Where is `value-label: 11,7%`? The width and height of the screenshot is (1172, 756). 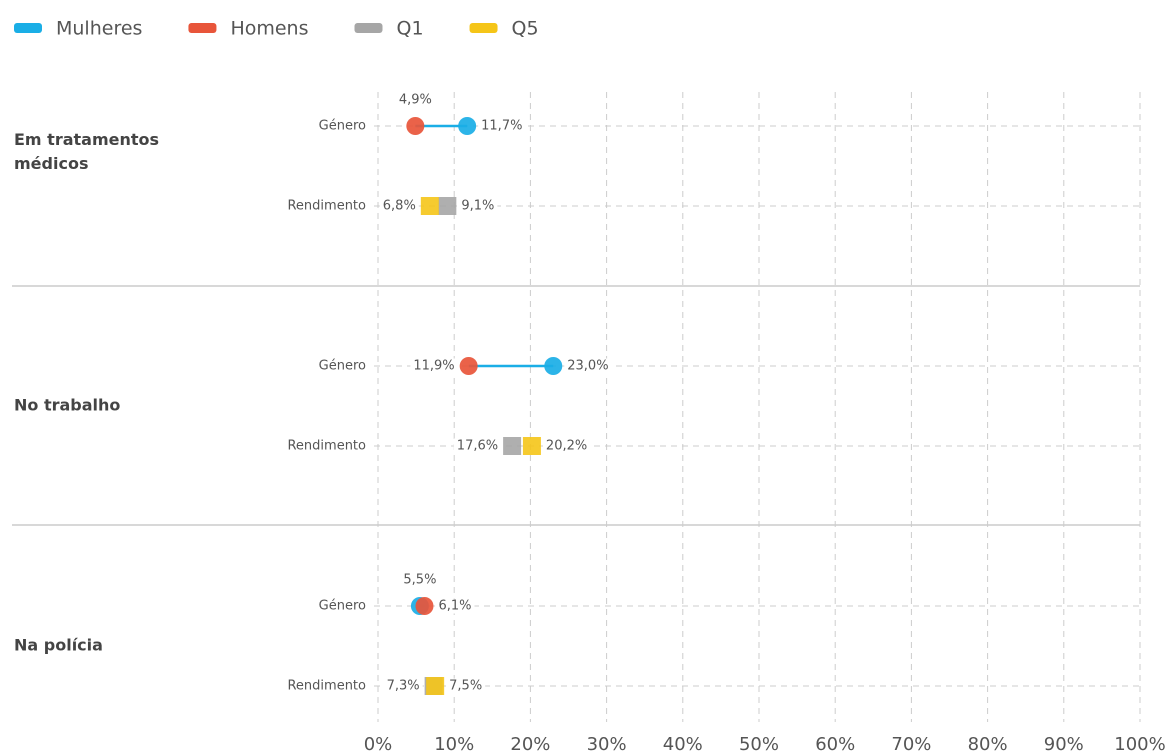
value-label: 11,7% is located at coordinates (501, 126).